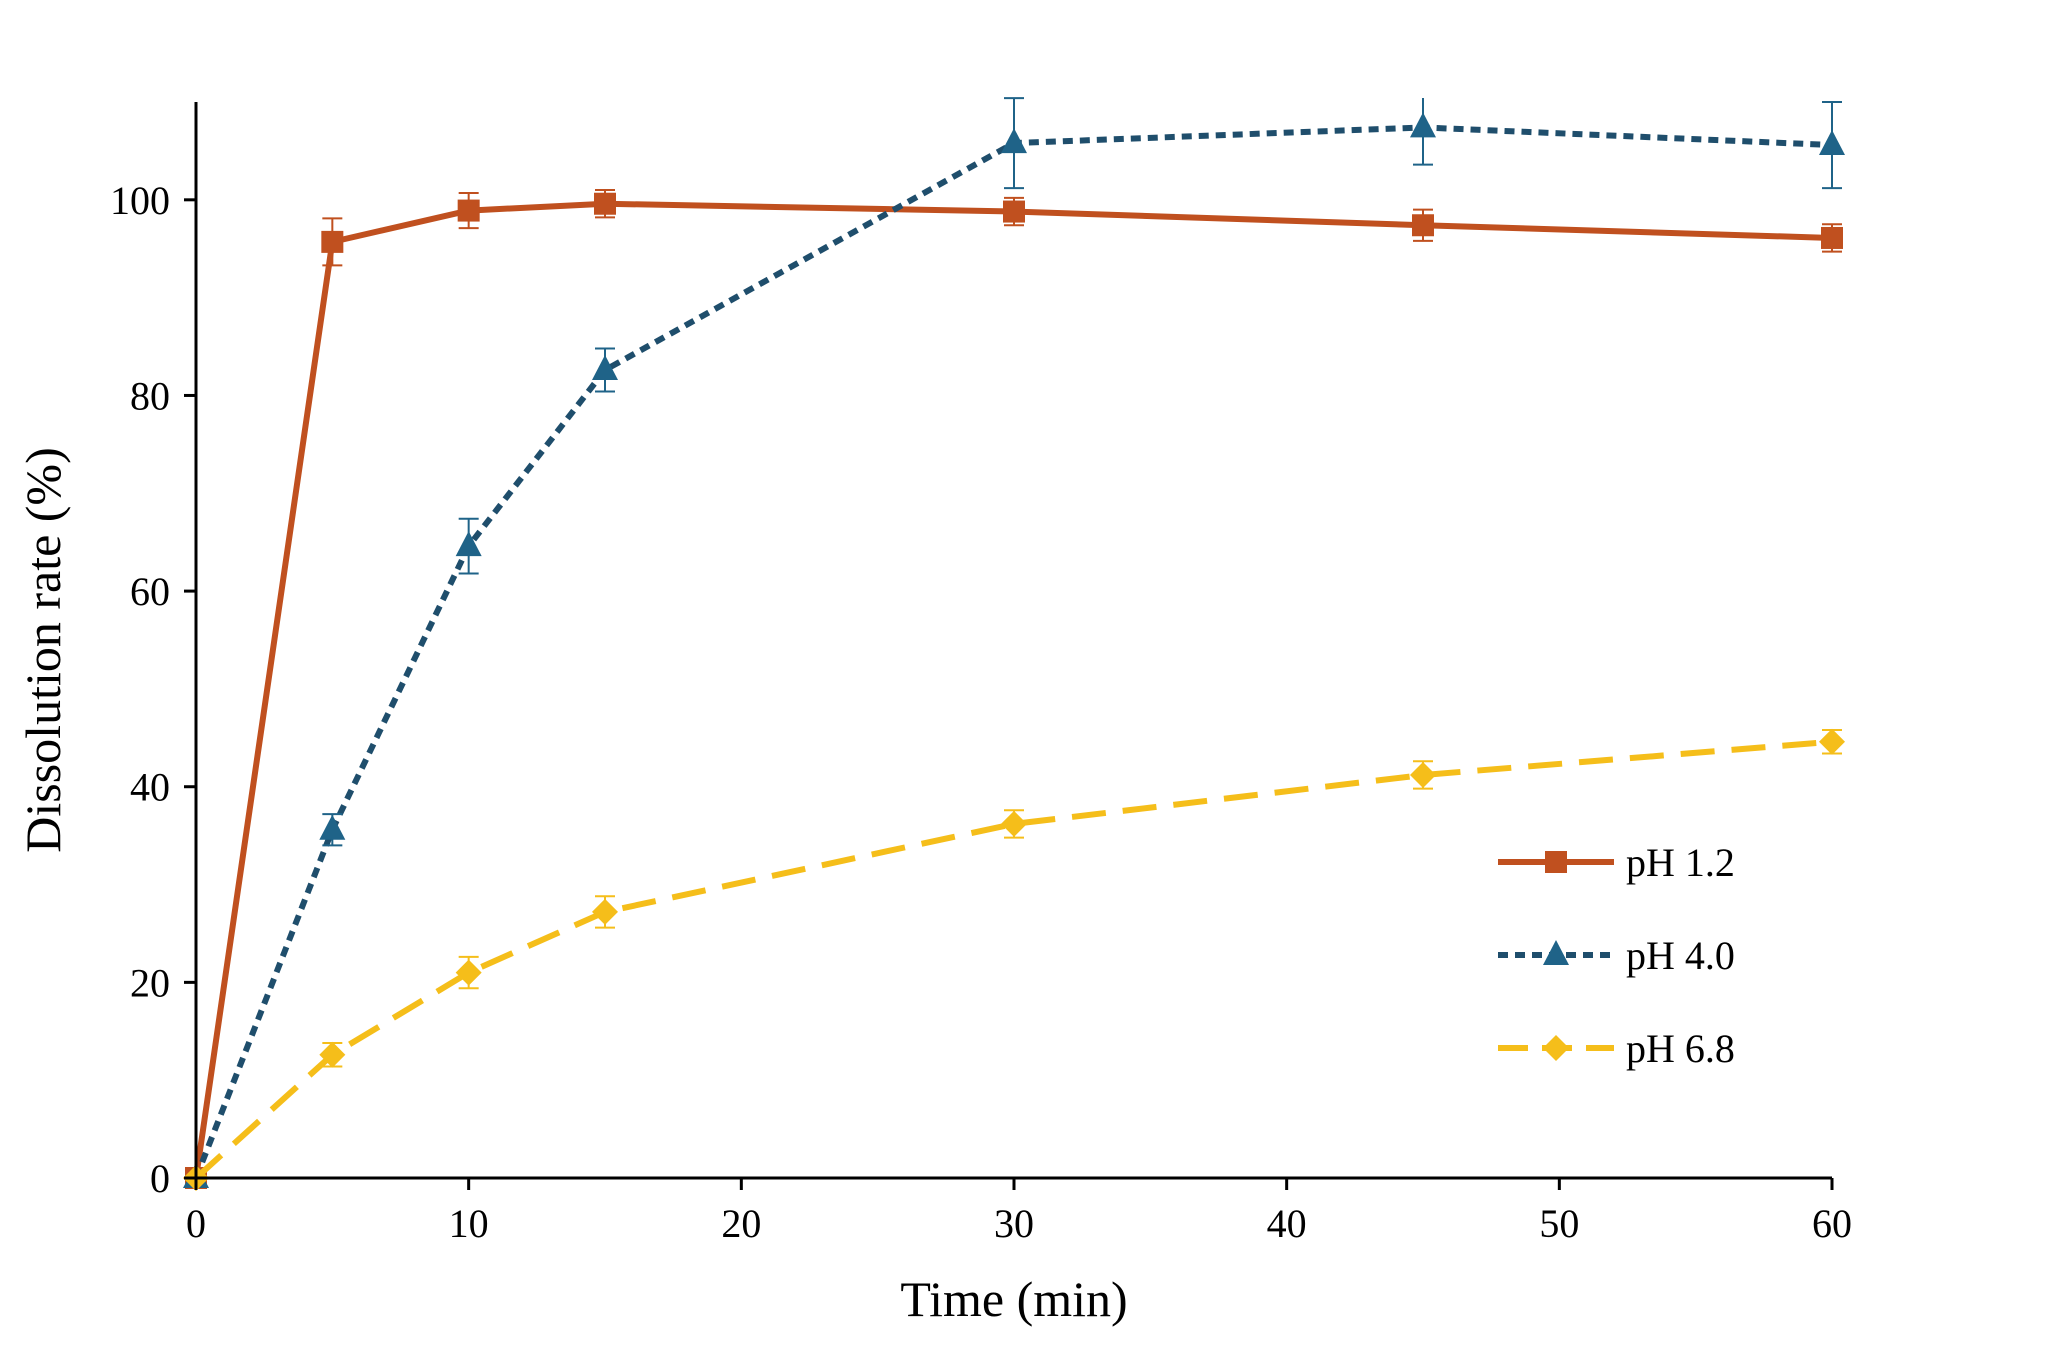  I want to click on legend-item: pH 4.0, so click(1616, 955).